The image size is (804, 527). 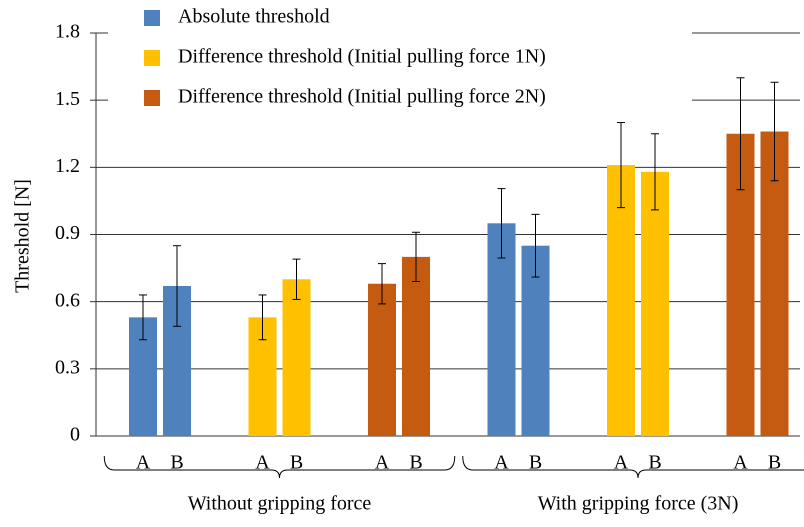 What do you see at coordinates (67, 32) in the screenshot?
I see `y-tick-label: 1.8` at bounding box center [67, 32].